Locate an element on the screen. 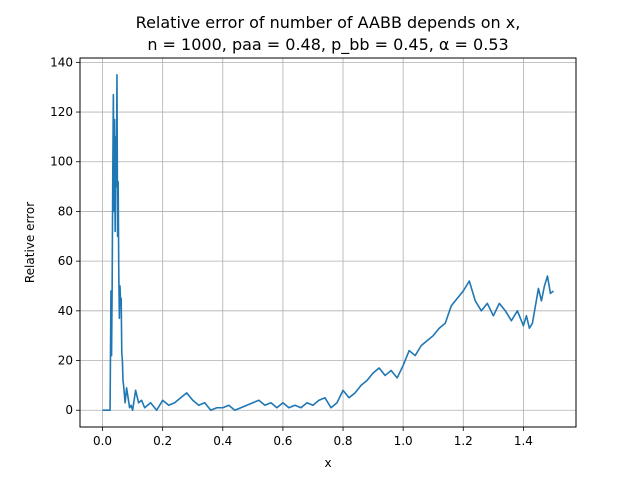 This screenshot has width=640, height=480. y-axis-label: Relative error is located at coordinates (30, 242).